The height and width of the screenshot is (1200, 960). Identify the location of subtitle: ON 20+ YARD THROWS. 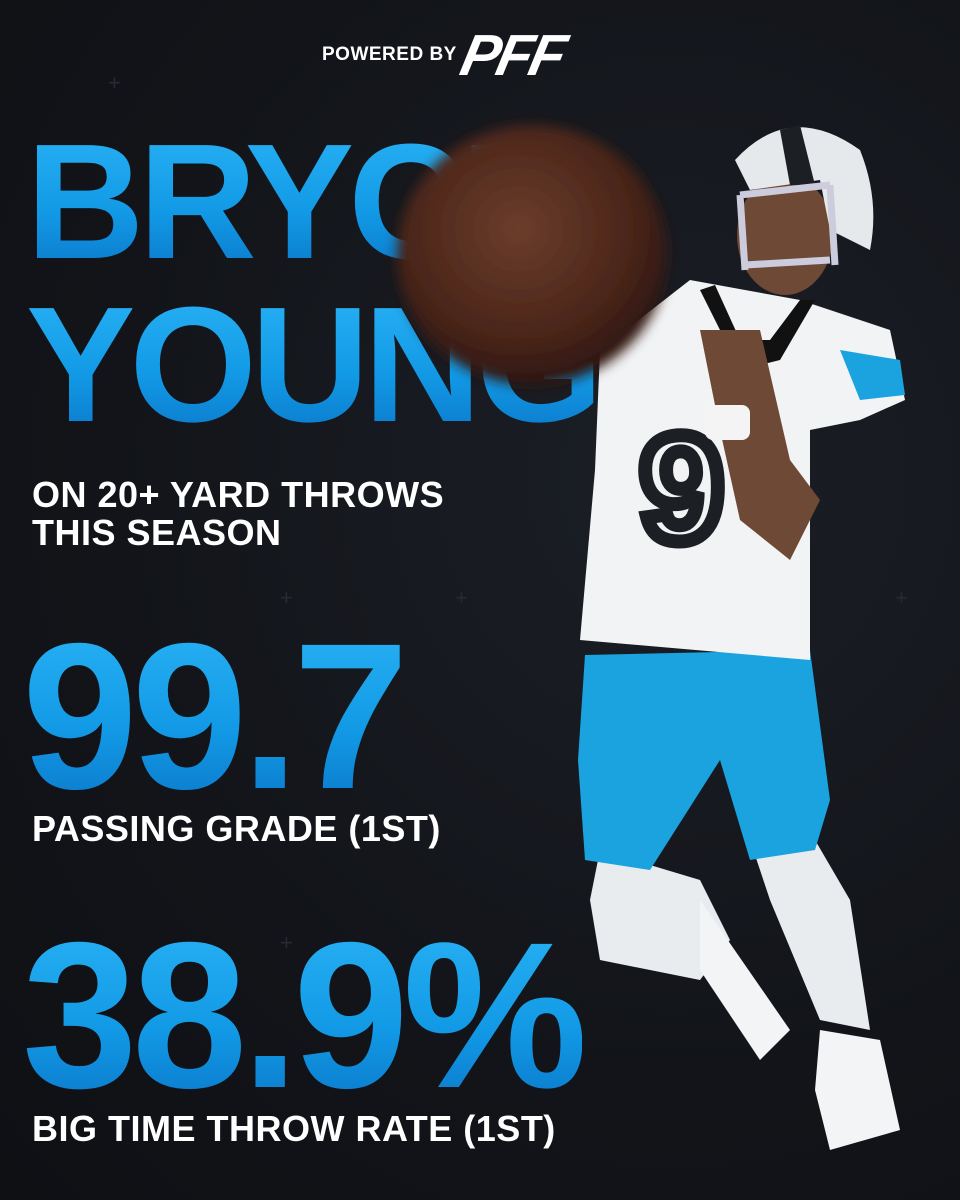
(238, 494).